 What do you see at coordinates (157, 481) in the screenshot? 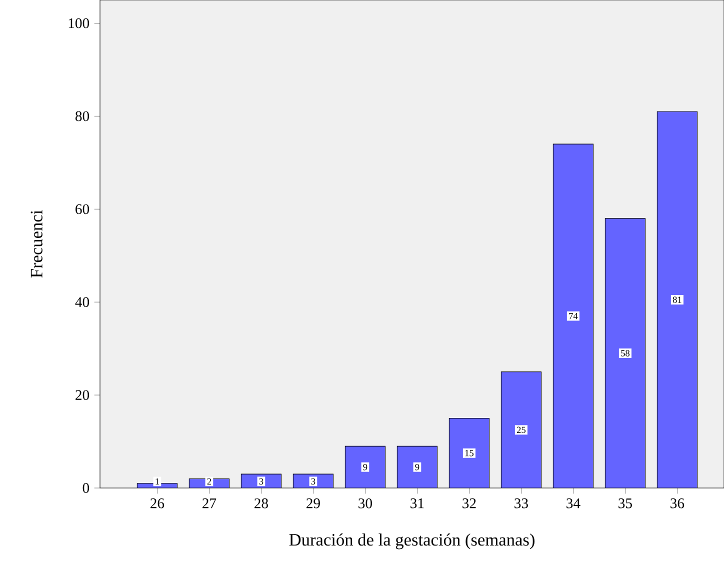
I see `data-label: 1` at bounding box center [157, 481].